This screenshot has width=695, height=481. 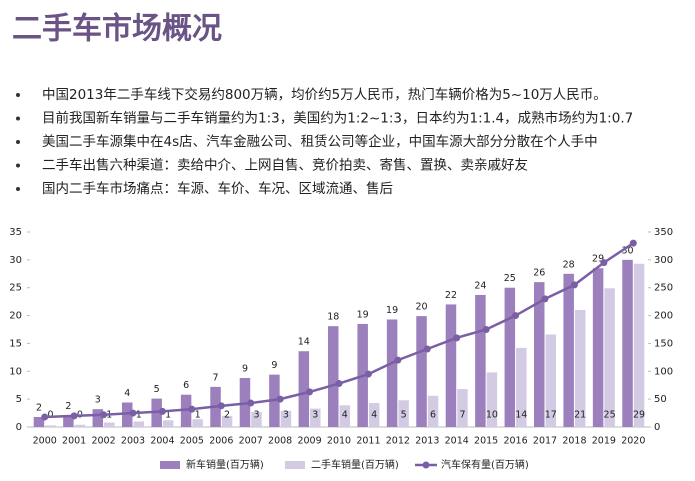 What do you see at coordinates (15, 288) in the screenshot?
I see `y-tick-label: 25` at bounding box center [15, 288].